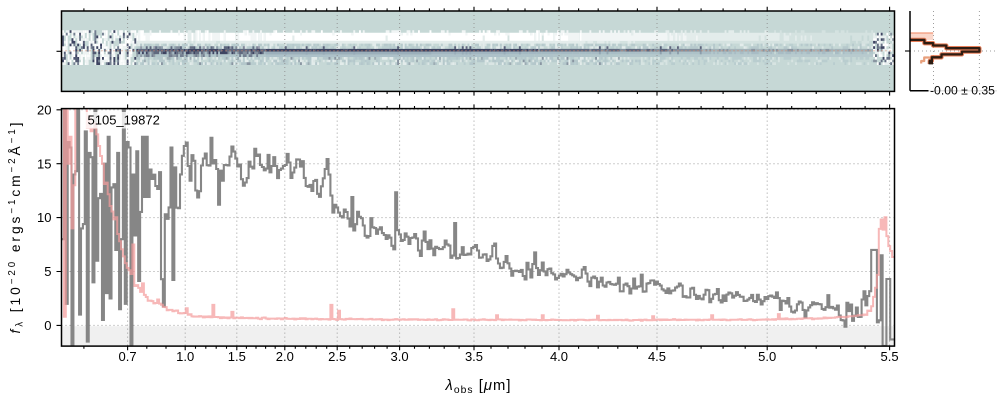 Image resolution: width=1000 pixels, height=405 pixels. I want to click on svg-text: 4.5, so click(657, 356).